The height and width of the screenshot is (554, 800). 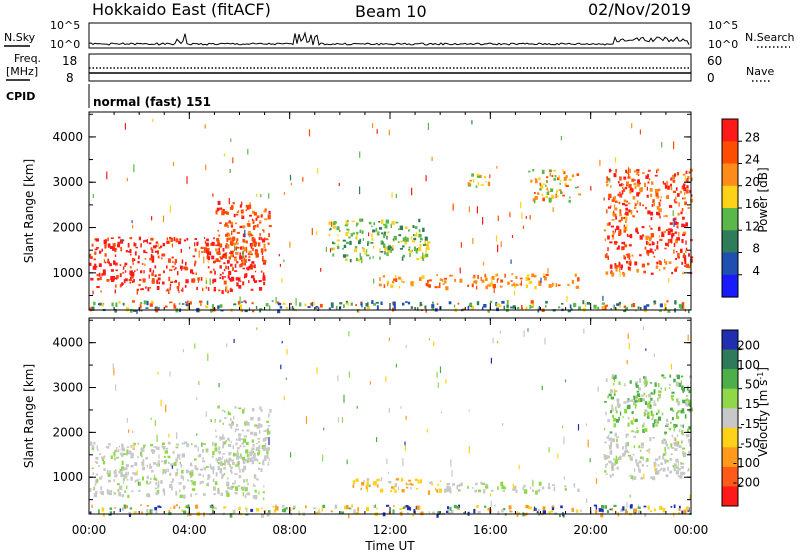 I want to click on y-tick-label: 3000, so click(x=67, y=388).